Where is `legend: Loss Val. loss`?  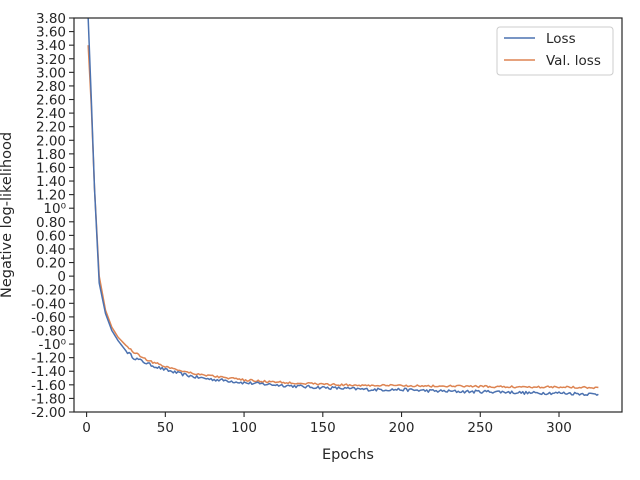 legend: Loss Val. loss is located at coordinates (555, 51).